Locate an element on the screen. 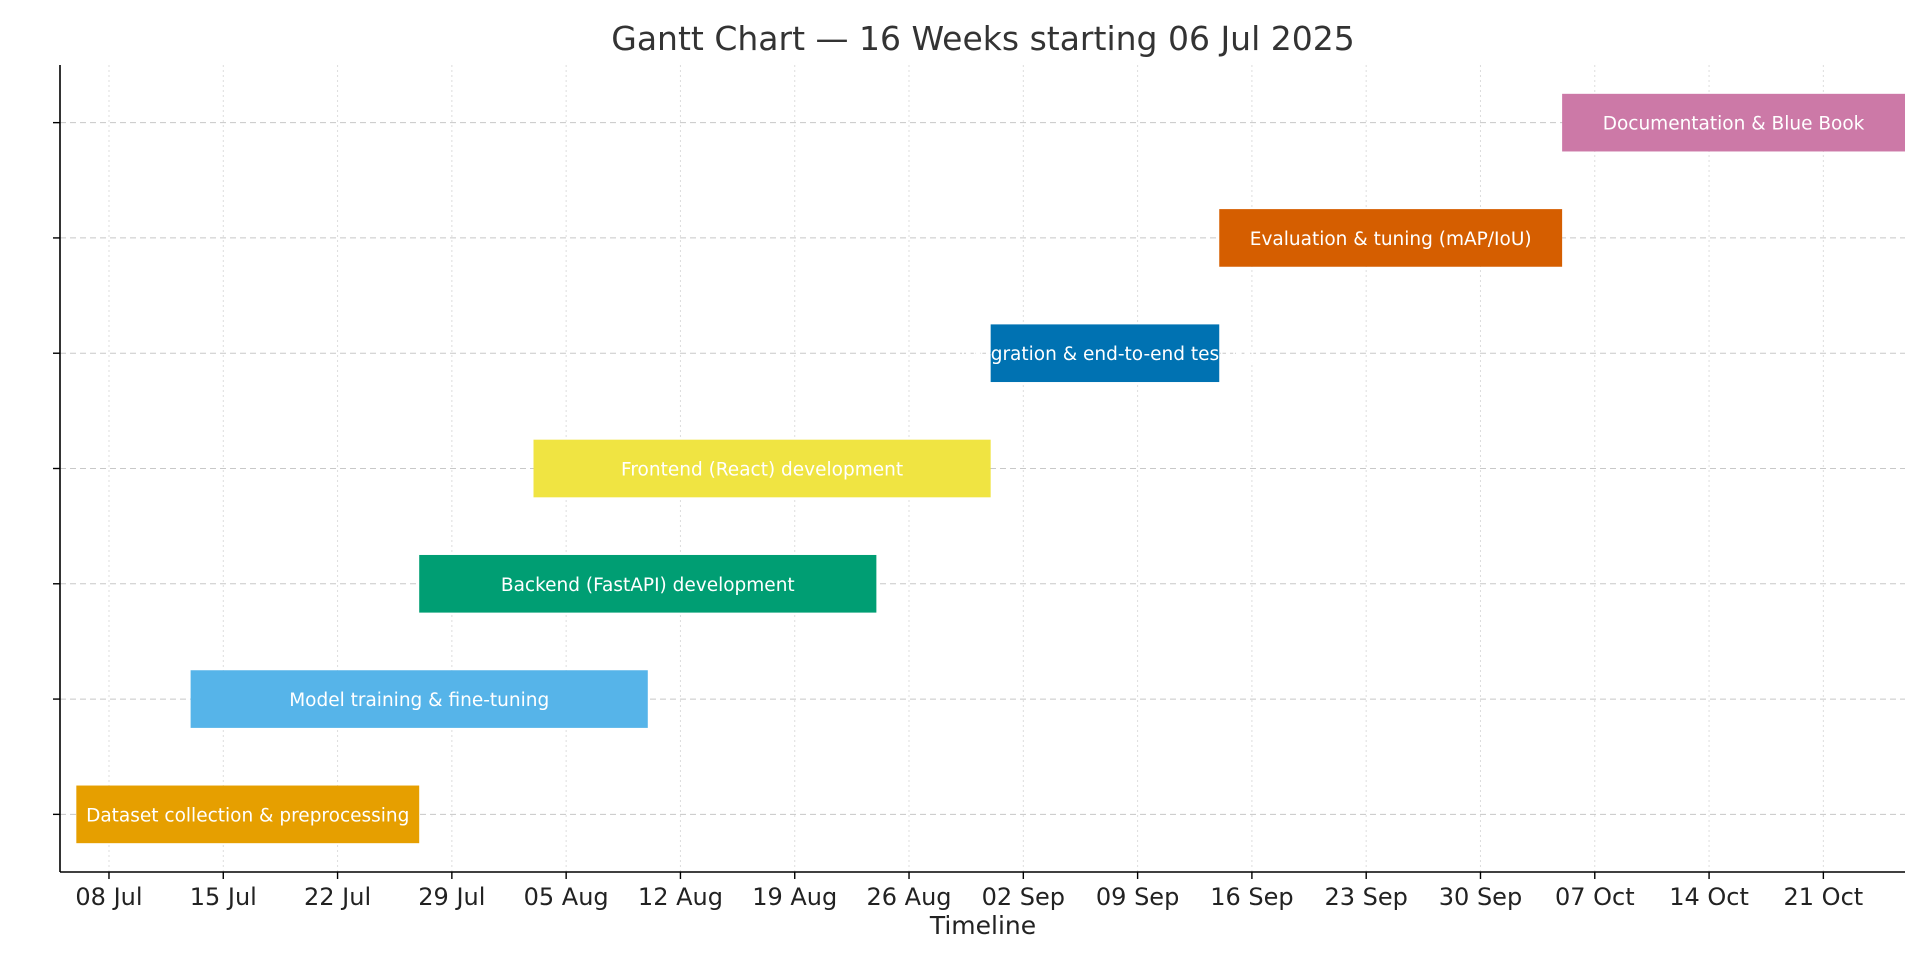 This screenshot has width=1920, height=960. task-bar-label: Frontend (React) development is located at coordinates (762, 470).